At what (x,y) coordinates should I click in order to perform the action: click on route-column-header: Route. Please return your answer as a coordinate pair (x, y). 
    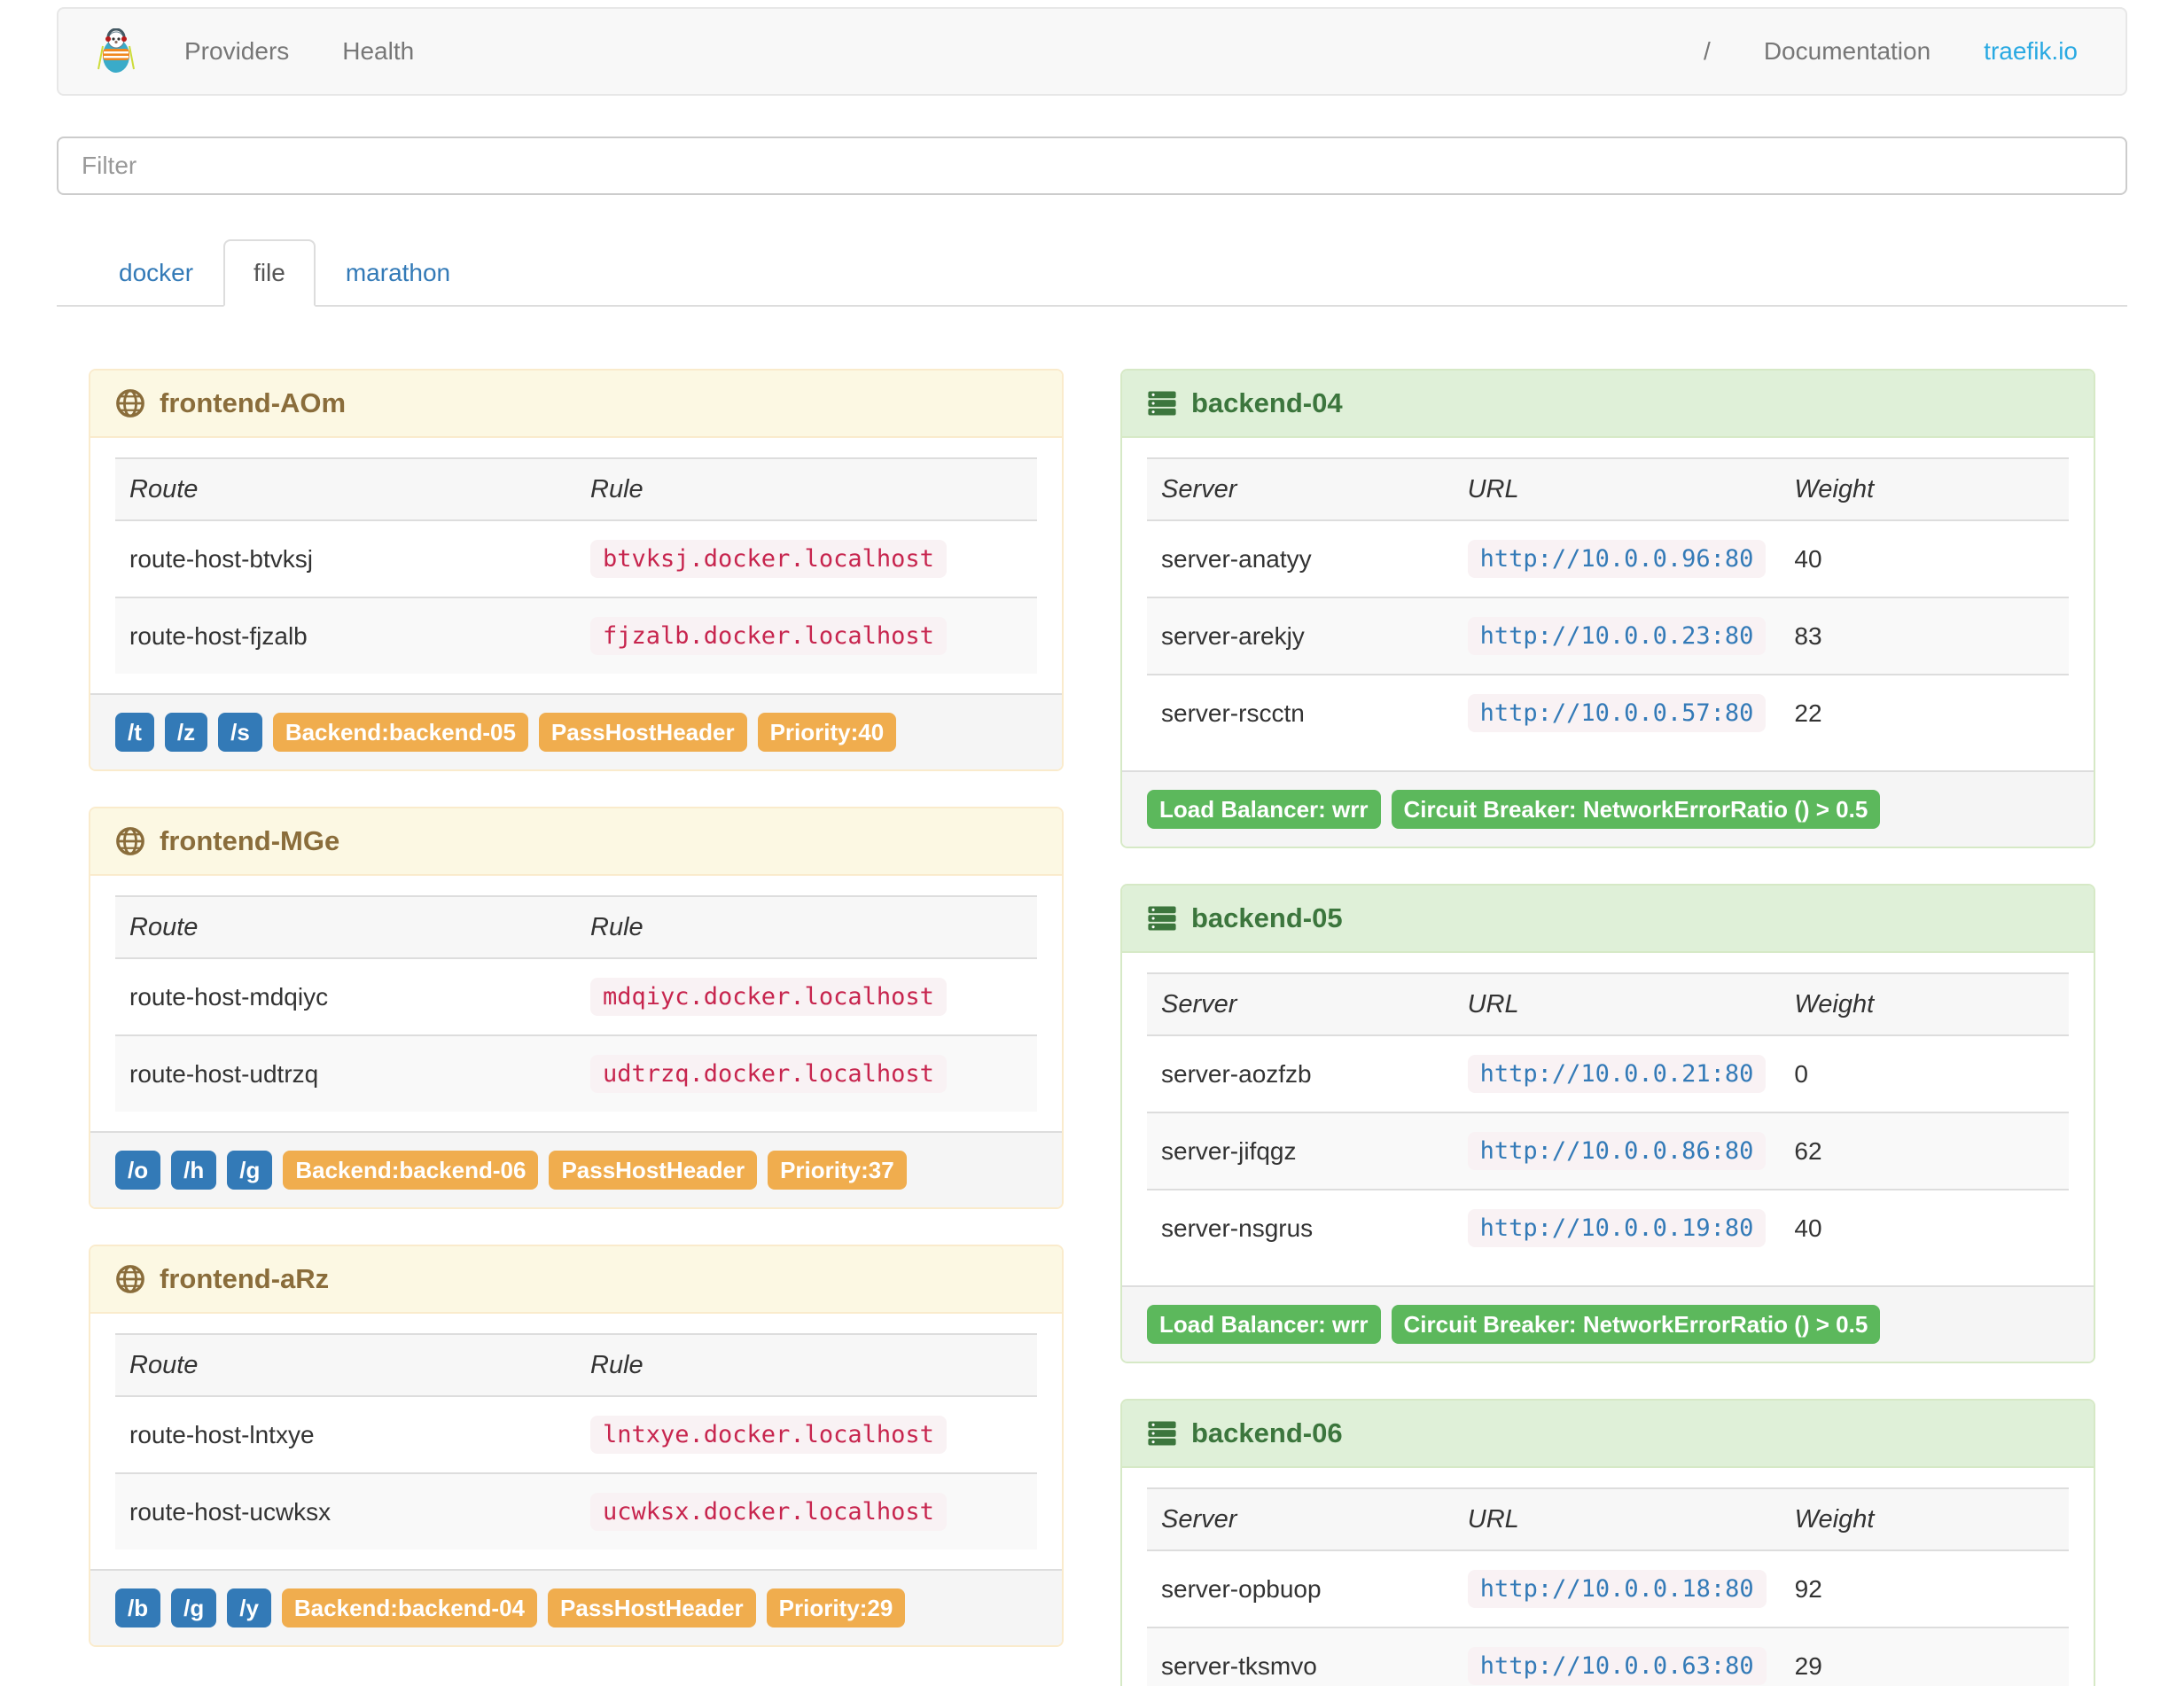
    Looking at the image, I should click on (345, 1365).